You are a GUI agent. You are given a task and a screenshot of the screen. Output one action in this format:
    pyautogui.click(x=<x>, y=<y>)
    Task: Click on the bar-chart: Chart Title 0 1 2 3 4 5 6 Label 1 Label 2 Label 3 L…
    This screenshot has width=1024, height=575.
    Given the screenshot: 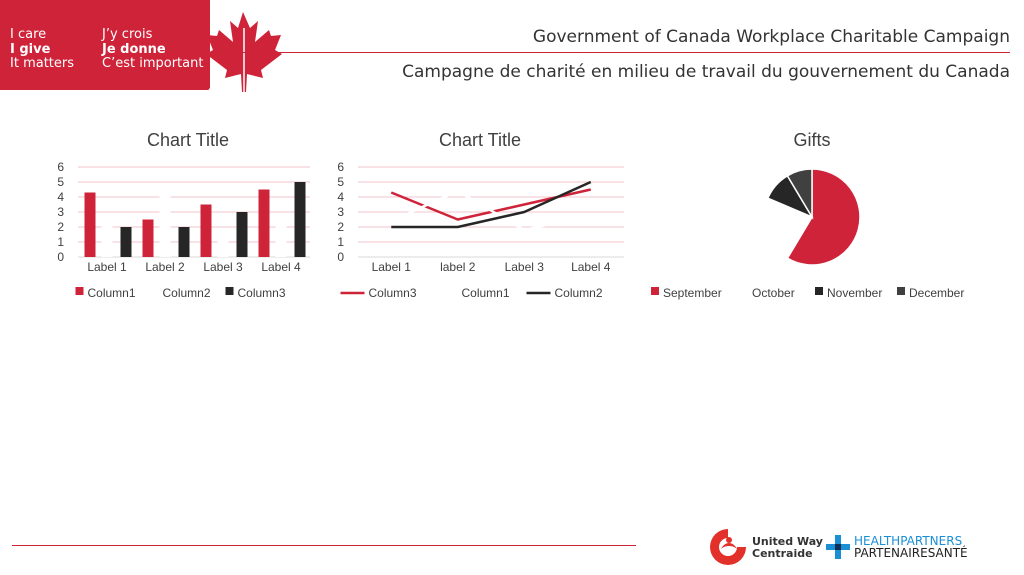 What is the action you would take?
    pyautogui.click(x=188, y=217)
    